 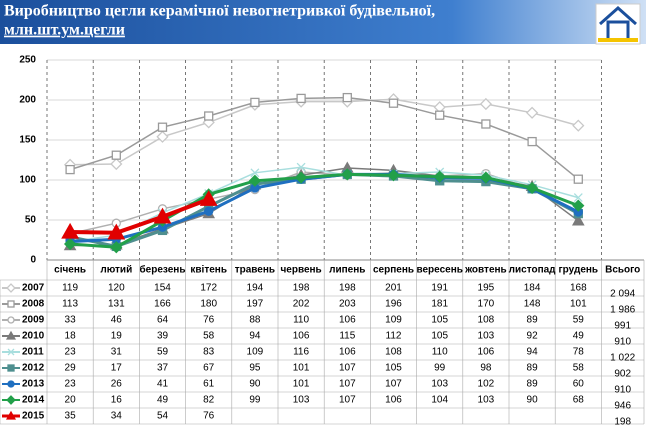 I want to click on table-value: 154, so click(x=162, y=288).